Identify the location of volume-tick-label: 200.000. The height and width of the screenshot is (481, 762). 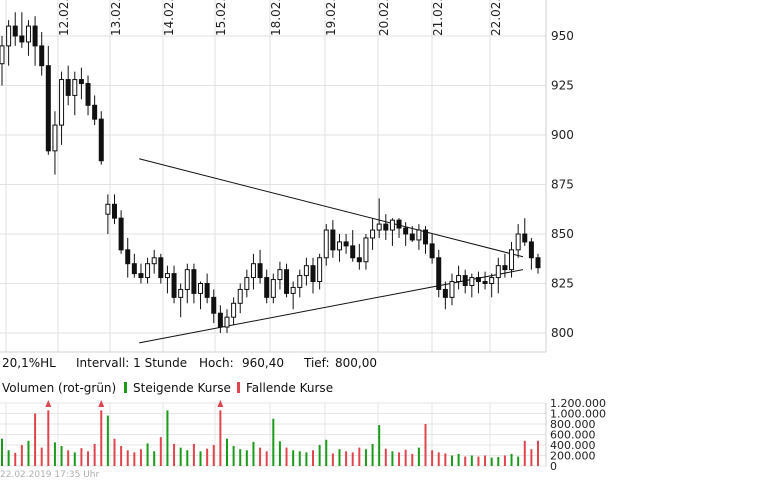
(573, 456).